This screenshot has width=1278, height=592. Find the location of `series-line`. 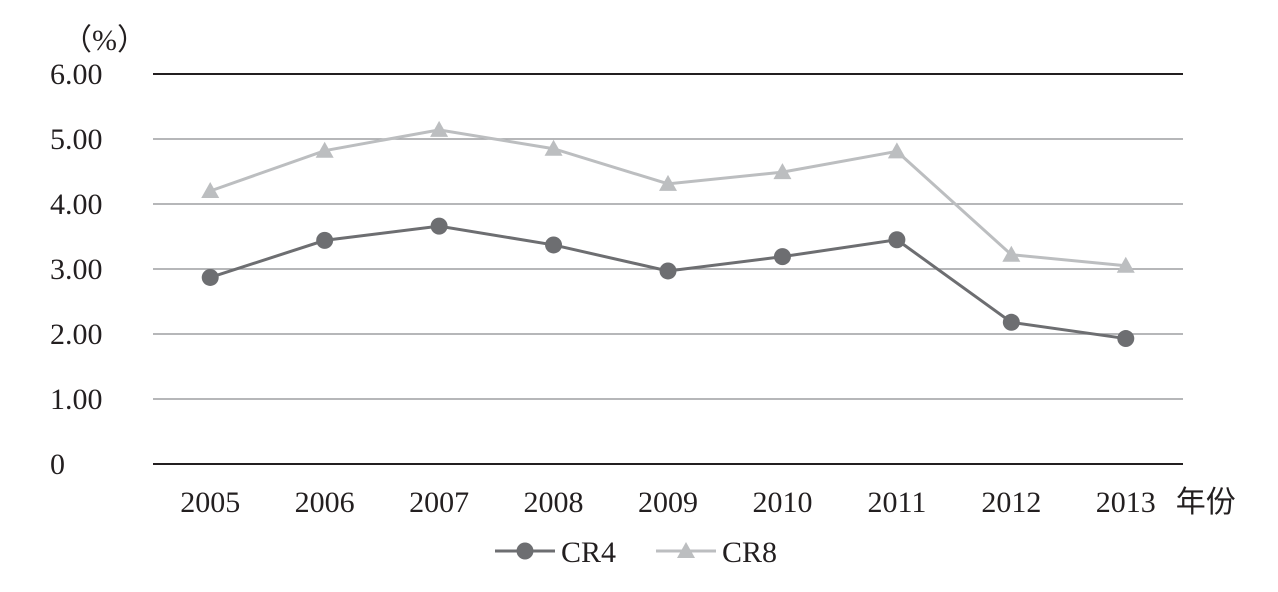

series-line is located at coordinates (667, 282).